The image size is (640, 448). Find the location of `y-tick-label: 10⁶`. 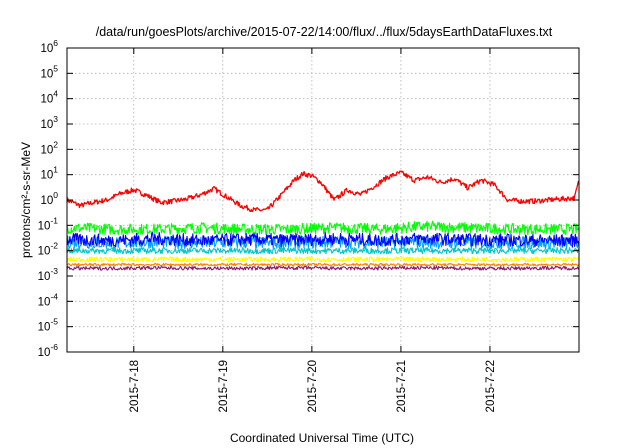

y-tick-label: 10⁶ is located at coordinates (49, 46).